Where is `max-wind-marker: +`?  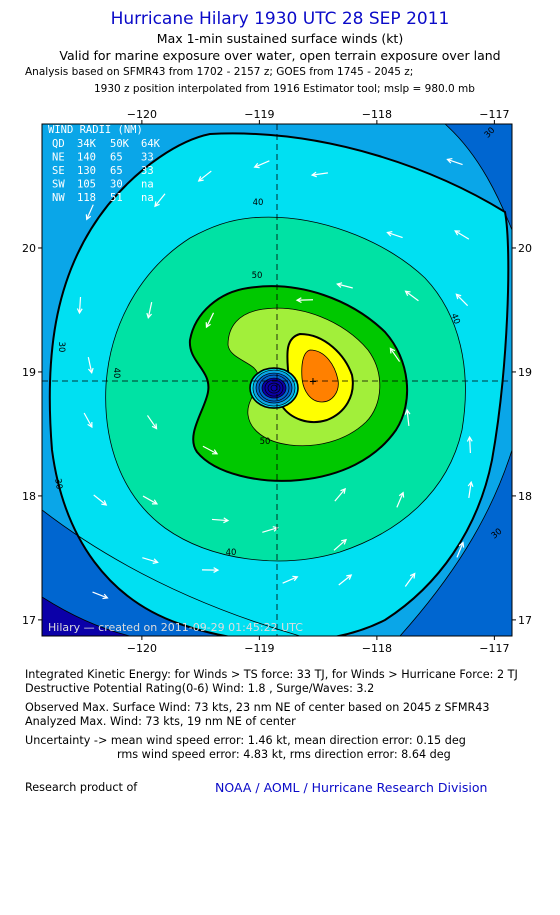
max-wind-marker: + is located at coordinates (312, 381).